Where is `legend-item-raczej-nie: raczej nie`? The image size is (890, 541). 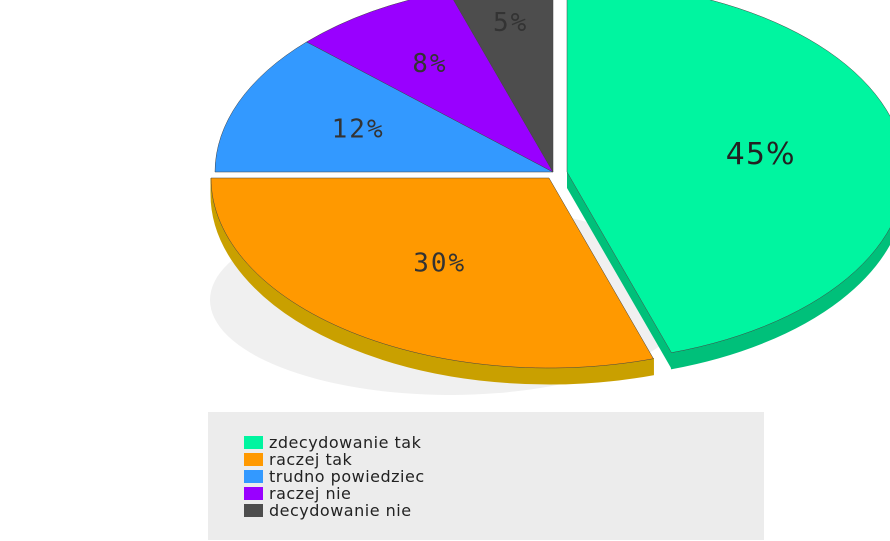
legend-item-raczej-nie: raczej nie is located at coordinates (334, 493).